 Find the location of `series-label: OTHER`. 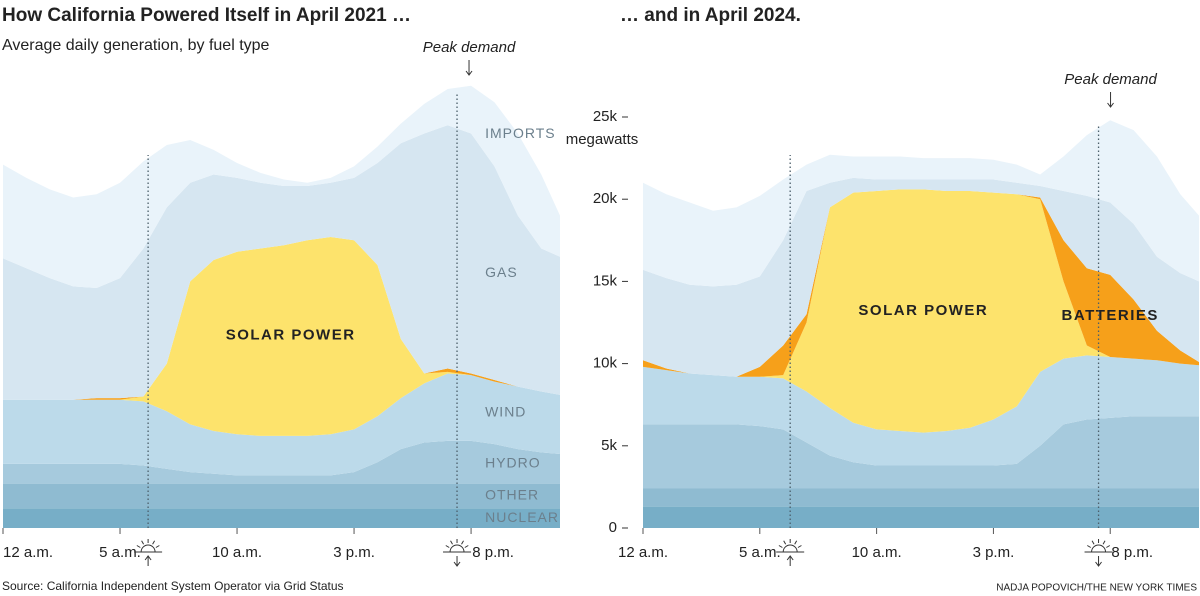

series-label: OTHER is located at coordinates (512, 495).